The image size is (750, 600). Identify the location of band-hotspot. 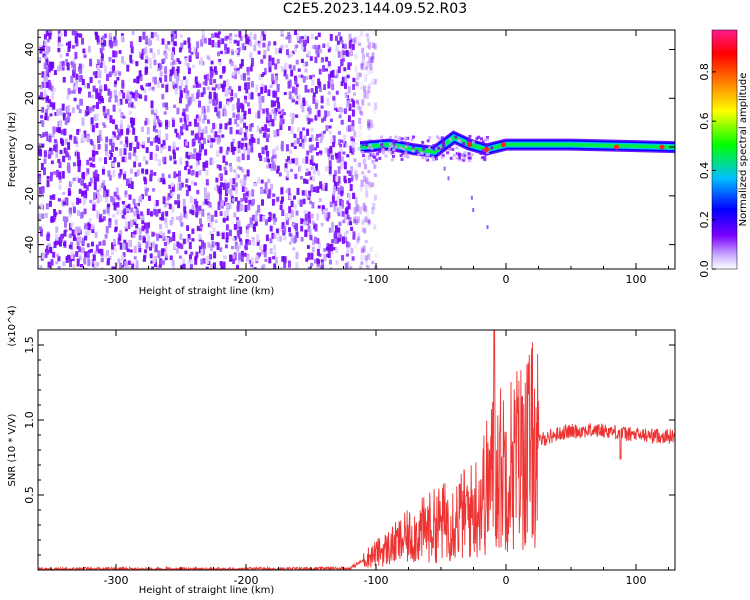
(616, 147).